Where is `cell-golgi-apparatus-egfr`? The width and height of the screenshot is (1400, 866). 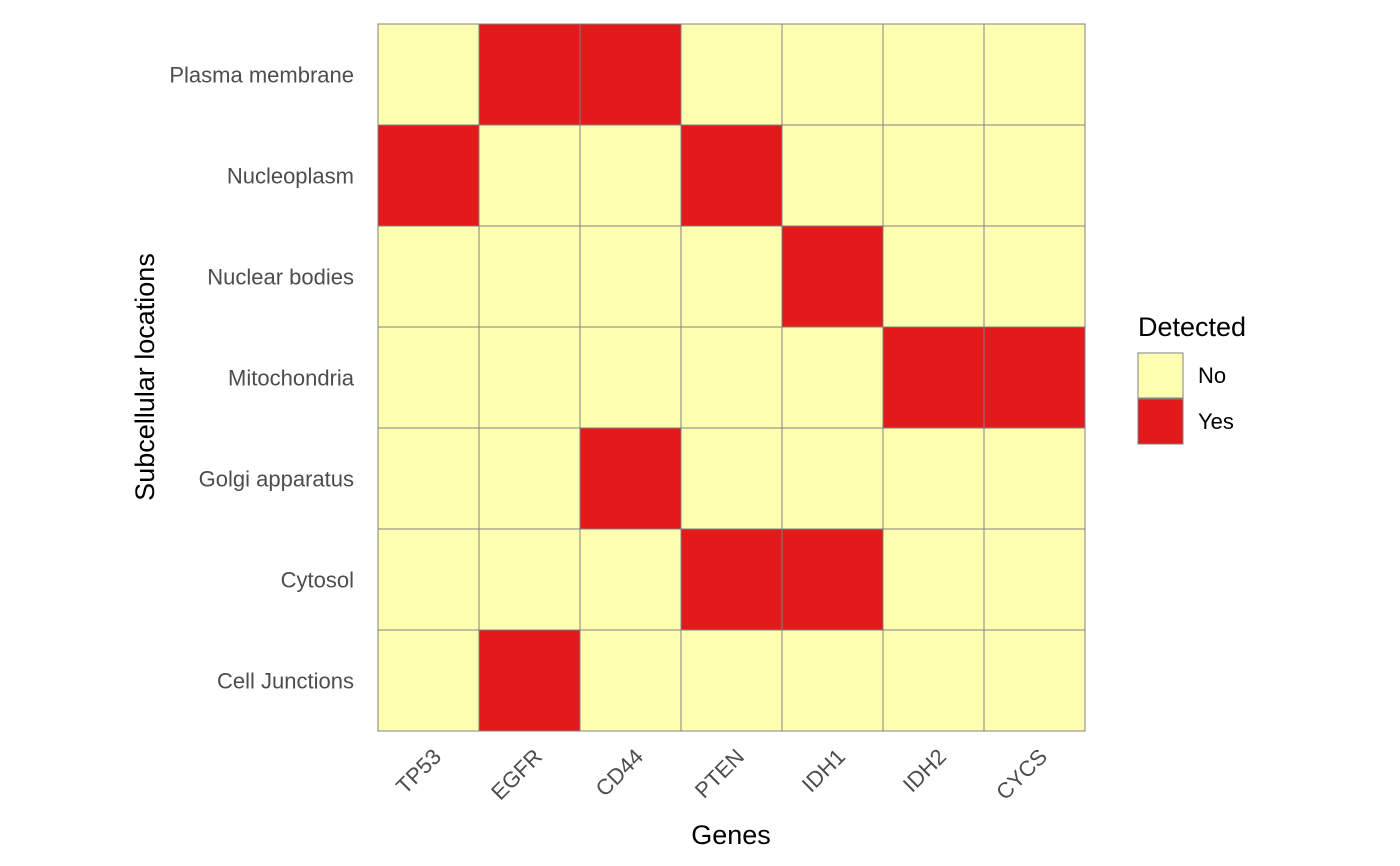
cell-golgi-apparatus-egfr is located at coordinates (529, 478).